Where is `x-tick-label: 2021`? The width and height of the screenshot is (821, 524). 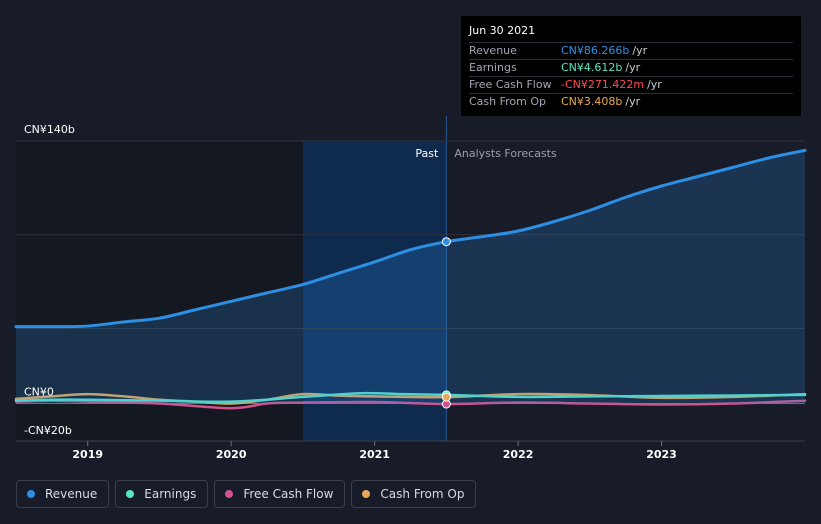
x-tick-label: 2021 is located at coordinates (374, 454).